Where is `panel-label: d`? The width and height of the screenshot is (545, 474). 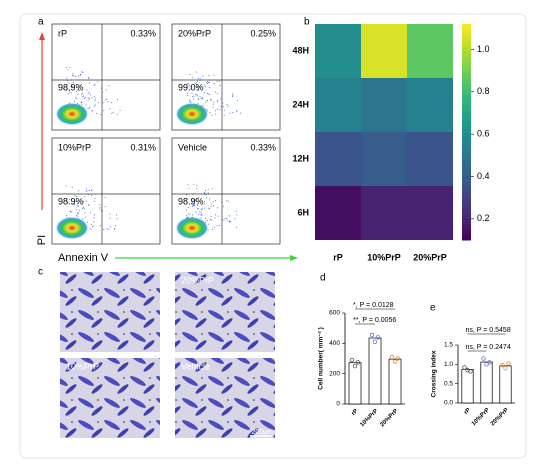 panel-label: d is located at coordinates (323, 278).